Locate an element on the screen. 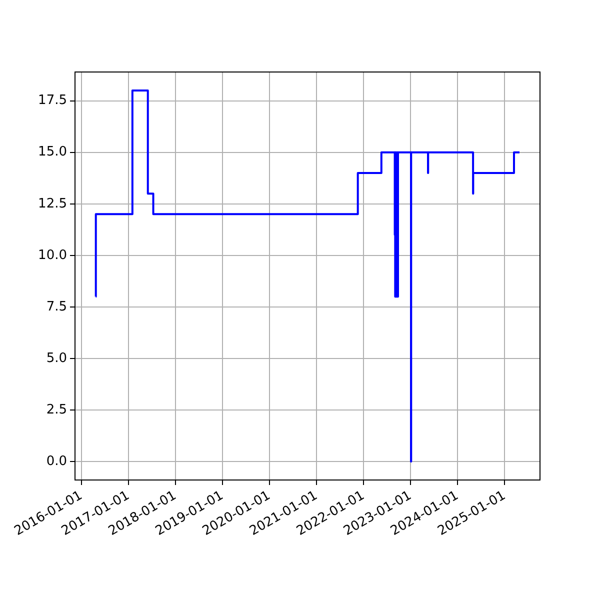 The image size is (600, 600). y-tick-label: 0.0 is located at coordinates (56, 461).